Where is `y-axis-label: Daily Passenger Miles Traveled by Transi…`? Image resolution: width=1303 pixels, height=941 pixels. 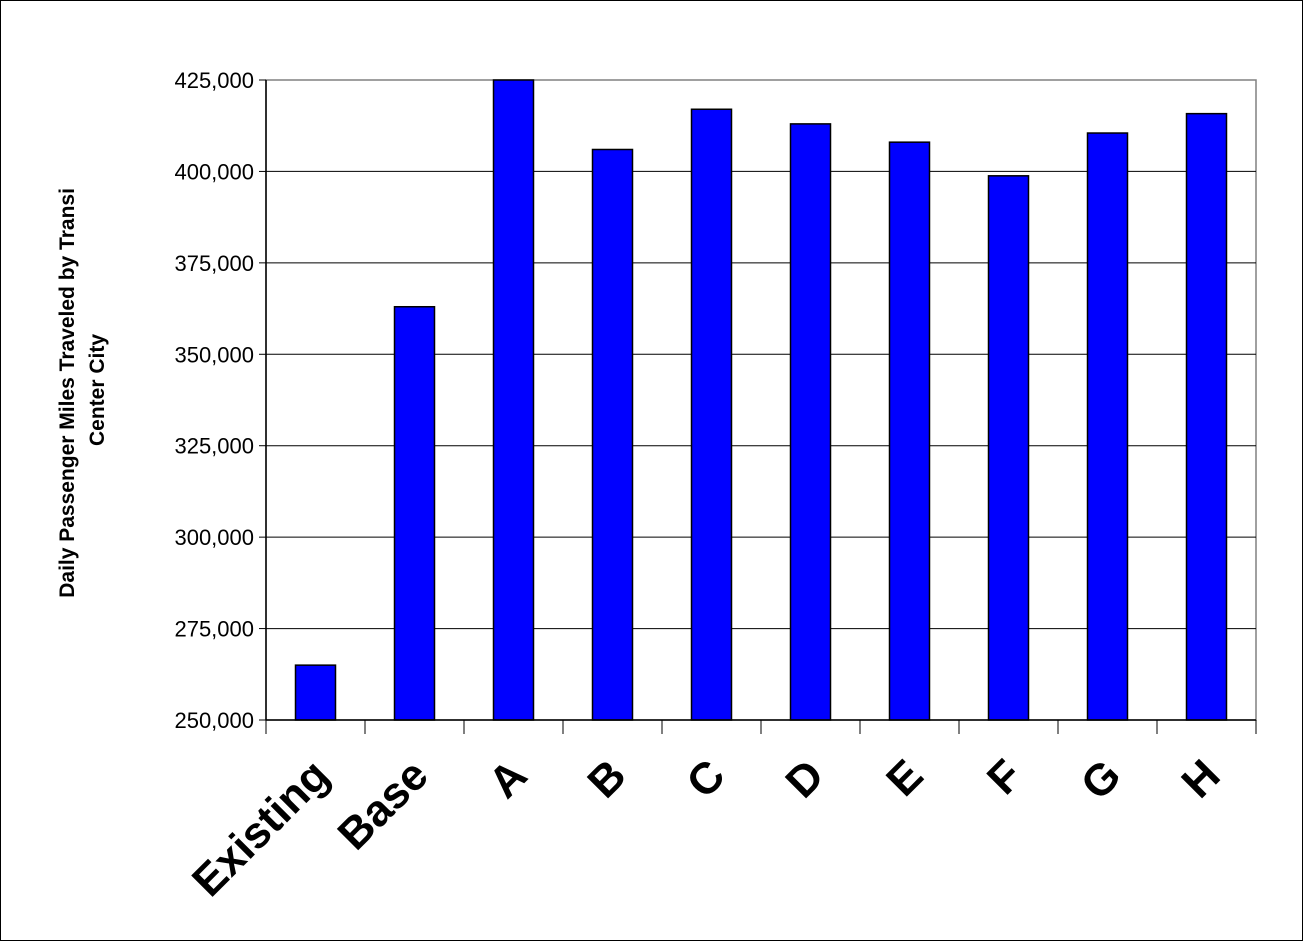
y-axis-label: Daily Passenger Miles Traveled by Transi… is located at coordinates (82, 390).